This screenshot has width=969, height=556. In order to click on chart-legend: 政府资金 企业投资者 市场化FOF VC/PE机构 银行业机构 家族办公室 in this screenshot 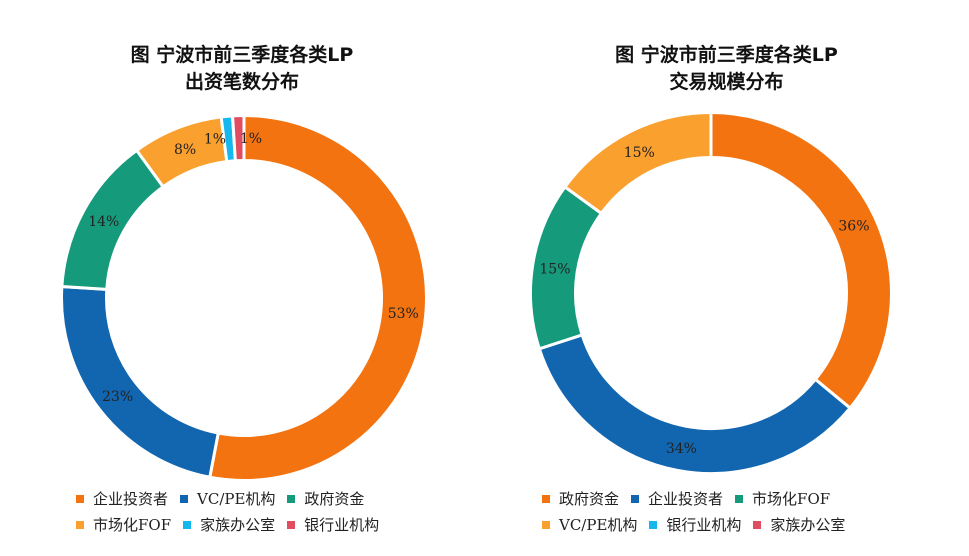, I will do `click(699, 514)`.